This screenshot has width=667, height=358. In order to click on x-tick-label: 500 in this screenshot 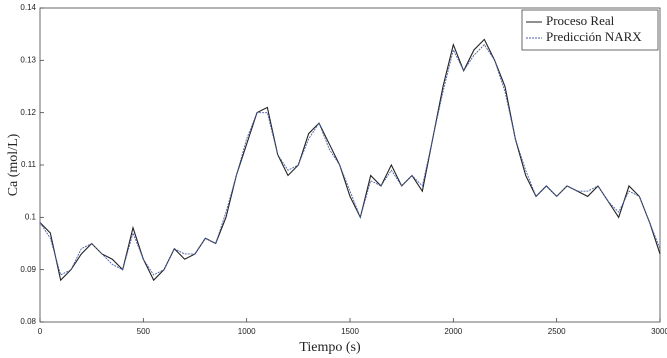, I will do `click(144, 331)`.